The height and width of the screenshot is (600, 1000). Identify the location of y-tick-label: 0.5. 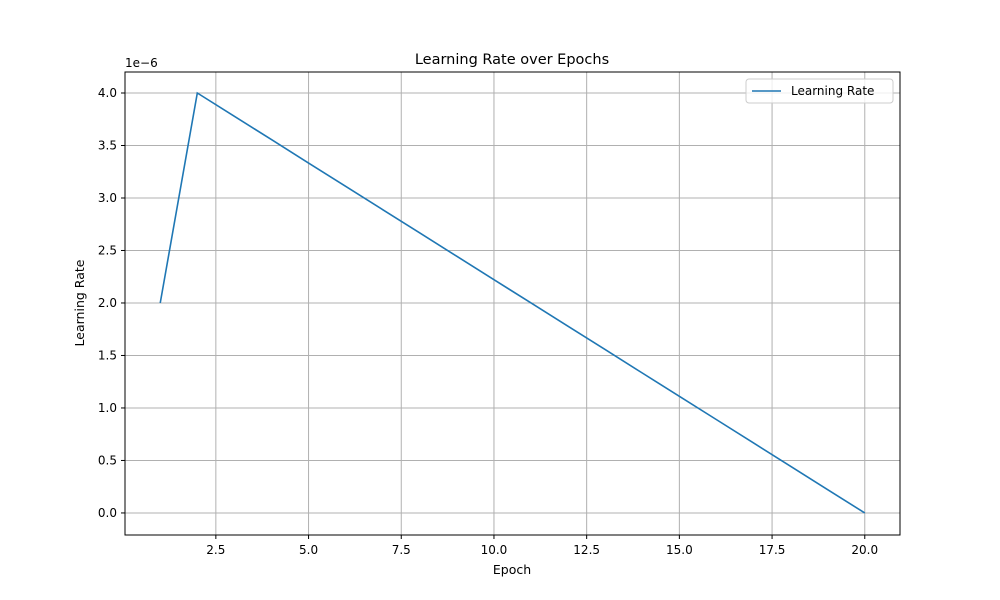
(107, 460).